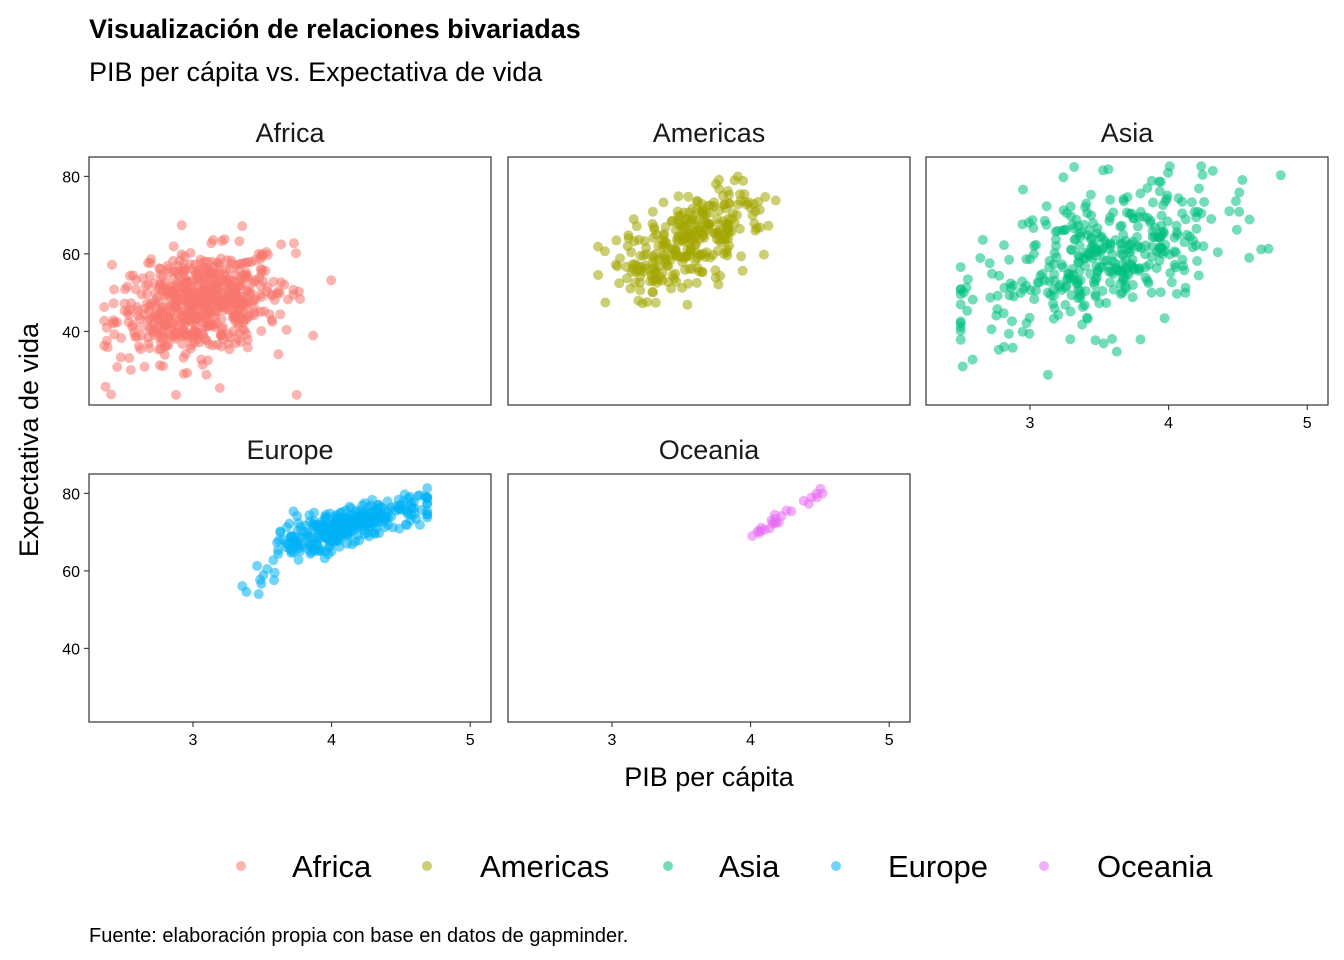 This screenshot has height=960, width=1344. What do you see at coordinates (470, 740) in the screenshot?
I see `x-tick-label: 5` at bounding box center [470, 740].